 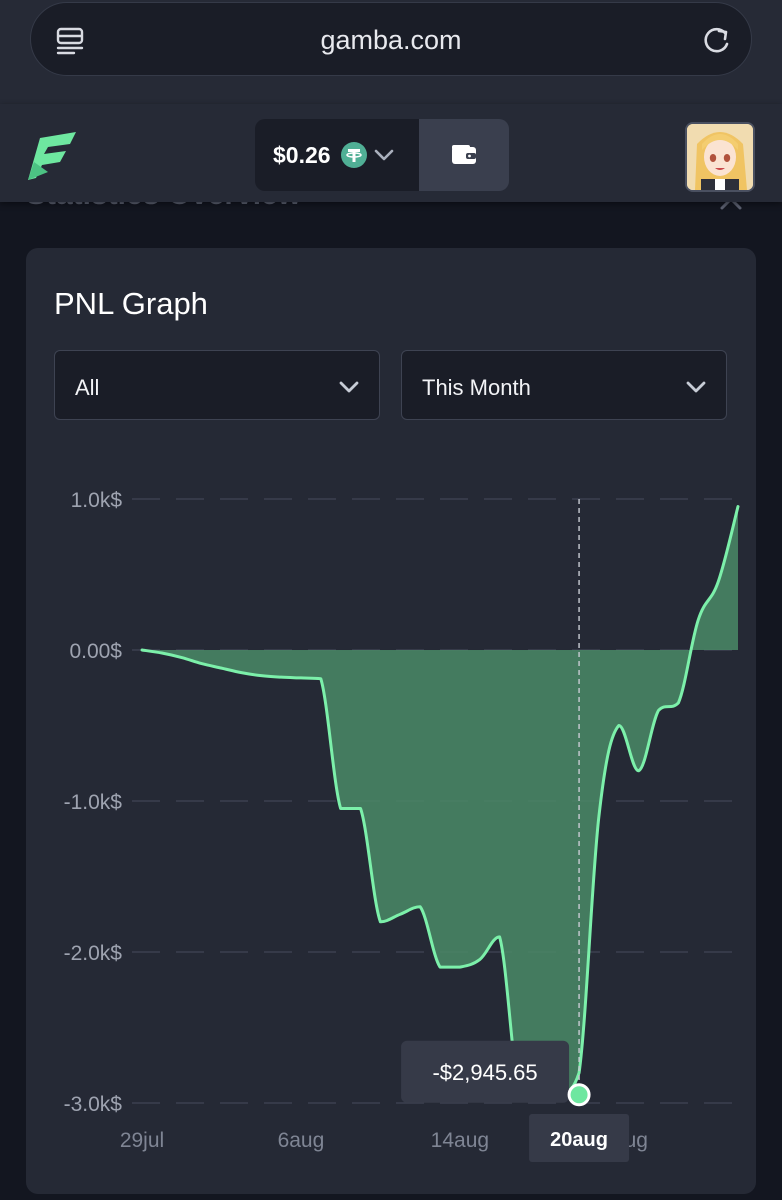 What do you see at coordinates (131, 304) in the screenshot?
I see `card-title: PNL Graph` at bounding box center [131, 304].